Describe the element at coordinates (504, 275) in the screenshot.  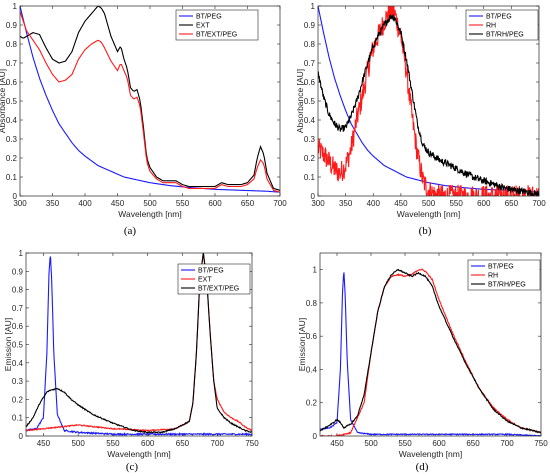
I see `legend: BT/PEG RH BT/RH/PEG` at that location.